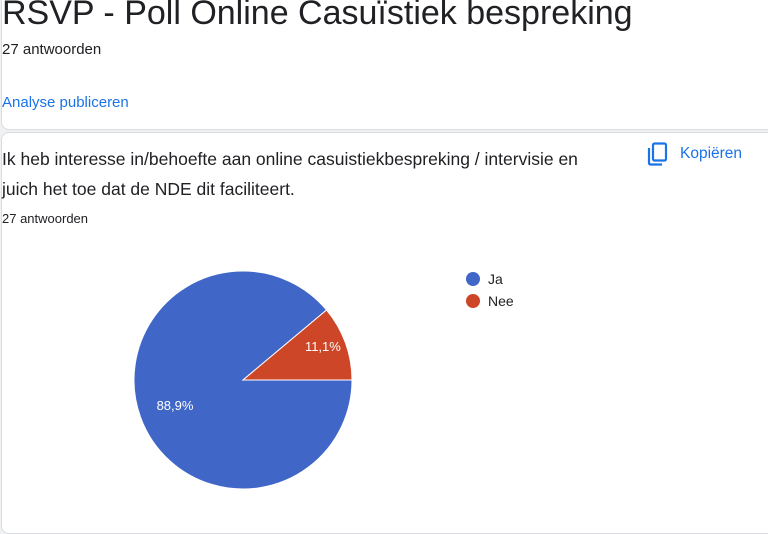 Image resolution: width=768 pixels, height=534 pixels. What do you see at coordinates (323, 346) in the screenshot?
I see `pie-label-nee: 11,1%` at bounding box center [323, 346].